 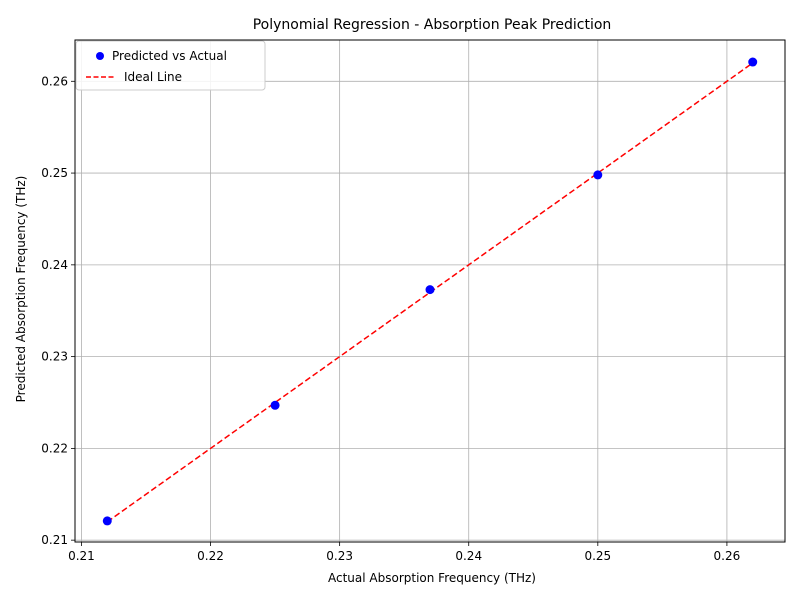 I want to click on legend-label-scatter: Predicted vs Actual, so click(x=169, y=56).